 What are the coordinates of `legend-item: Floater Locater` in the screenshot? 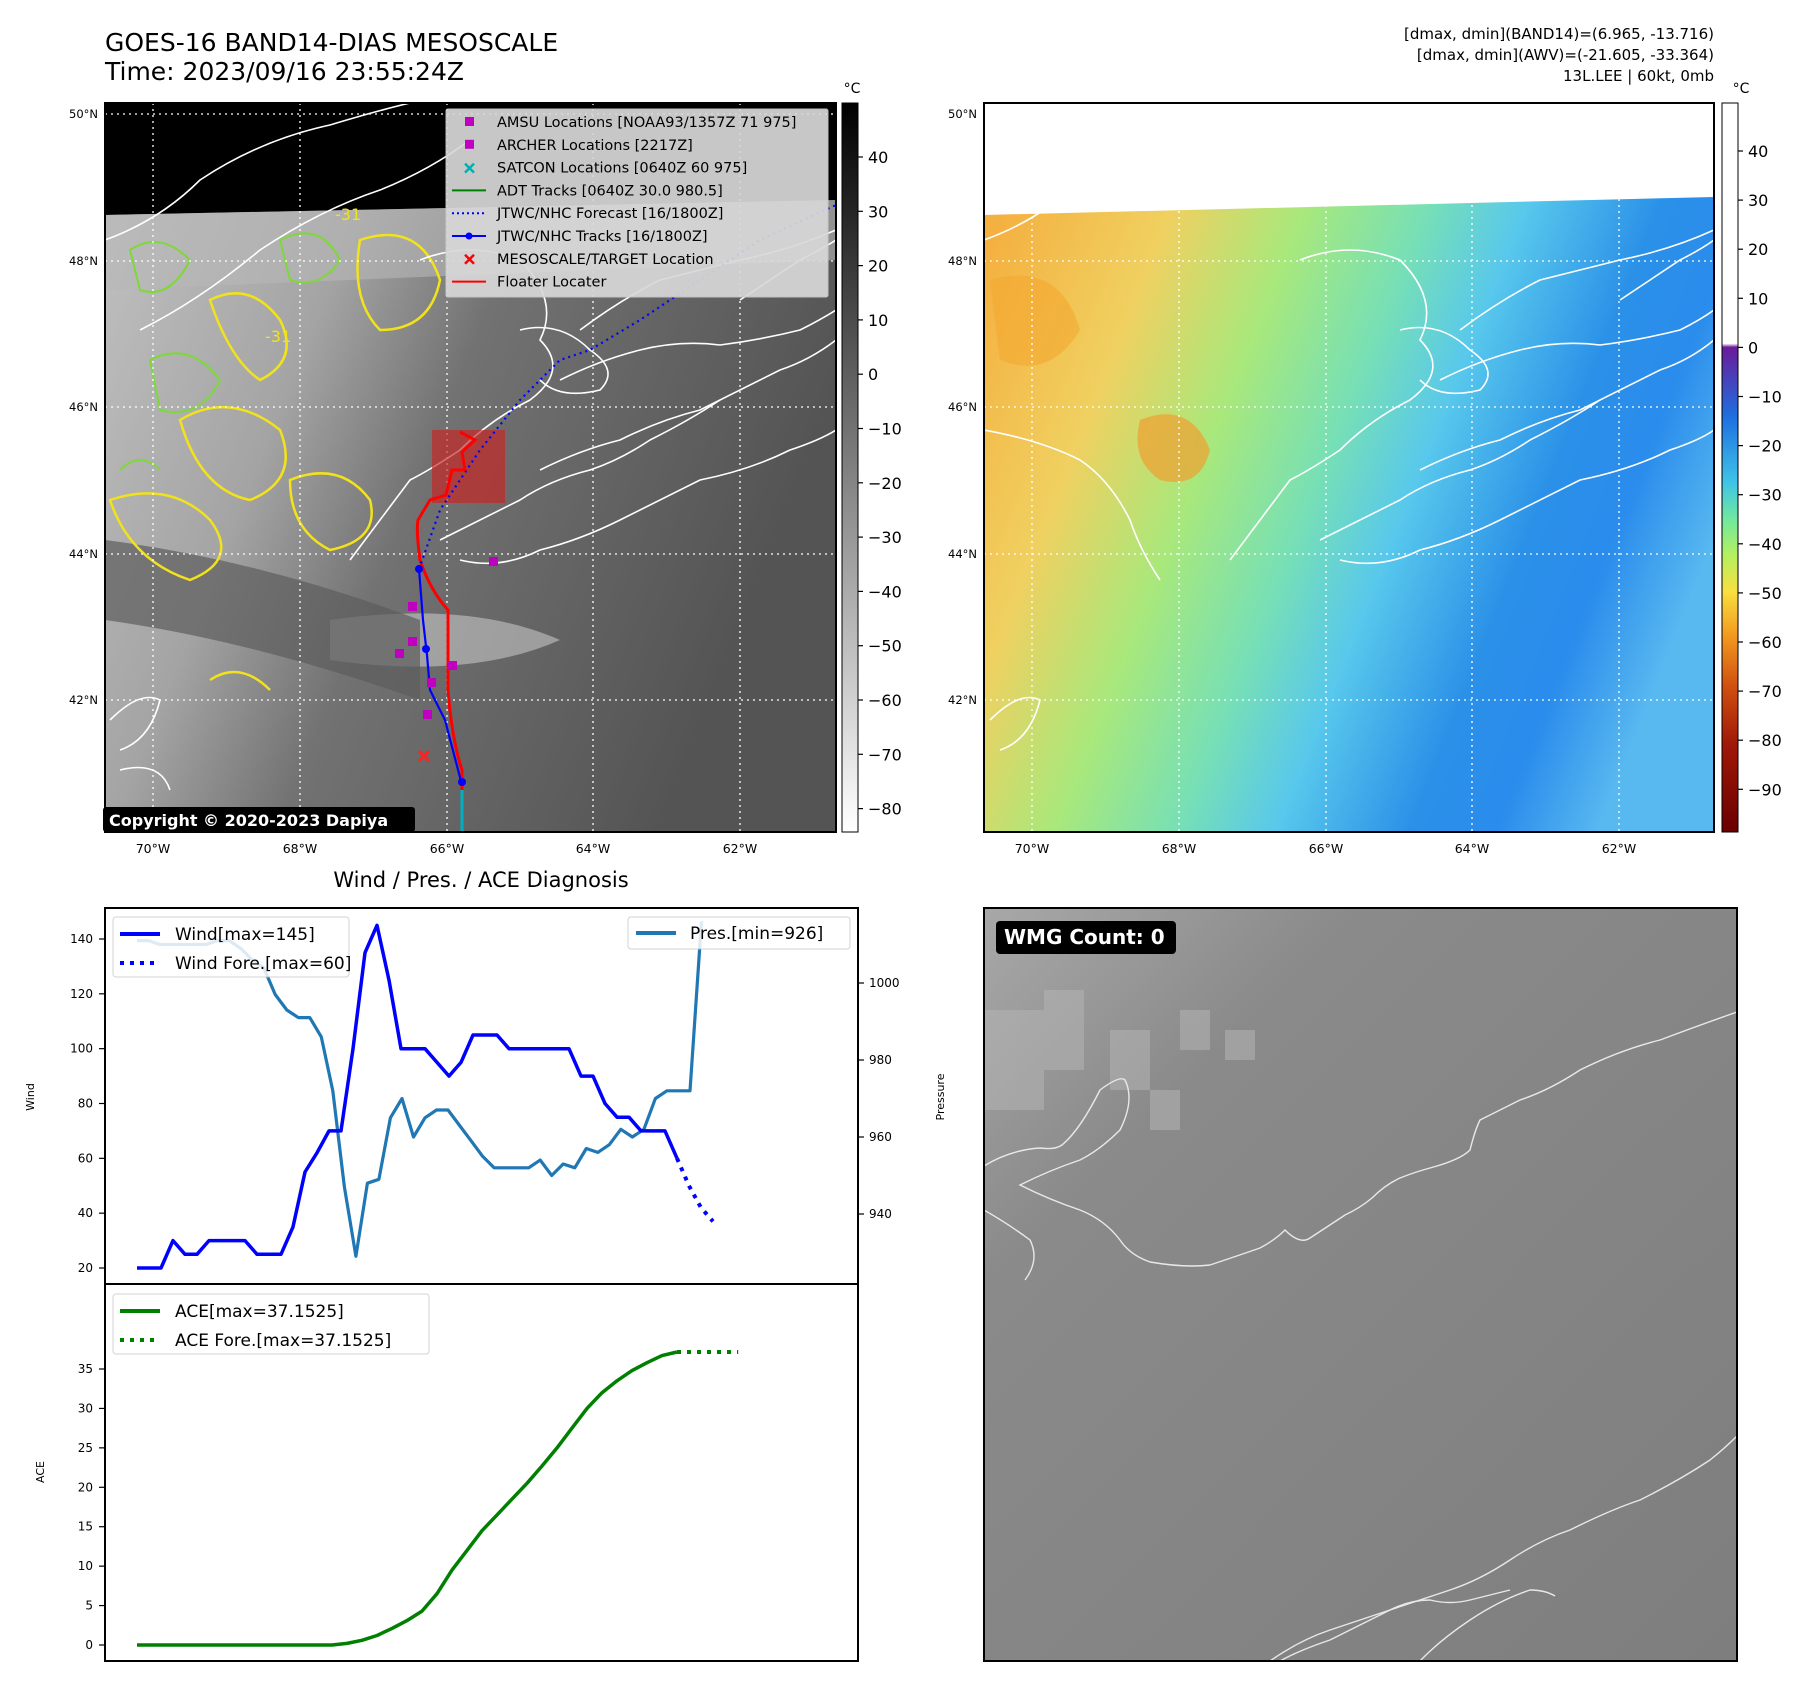 It's located at (529, 283).